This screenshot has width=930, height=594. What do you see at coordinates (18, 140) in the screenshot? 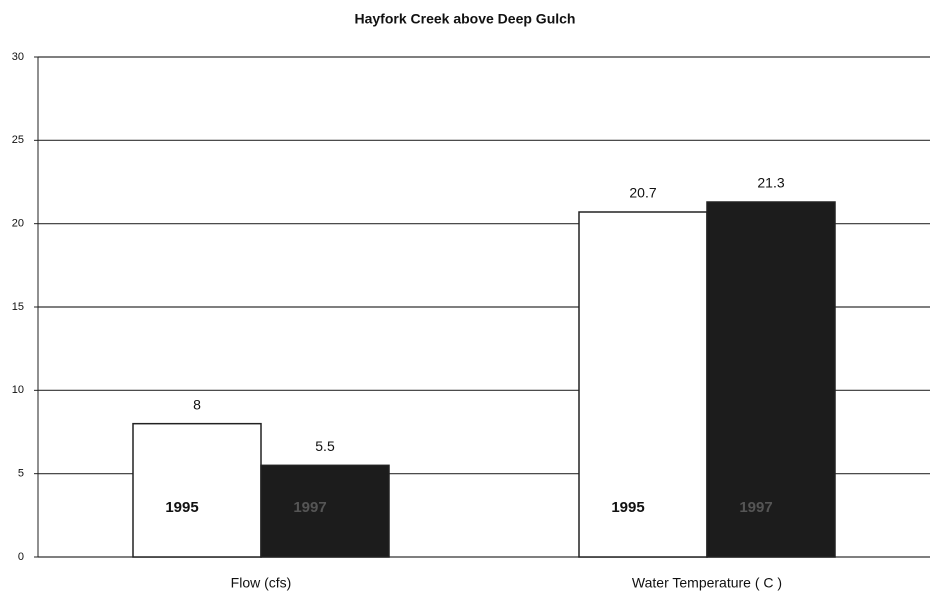
I see `y-tick-label: 25` at bounding box center [18, 140].